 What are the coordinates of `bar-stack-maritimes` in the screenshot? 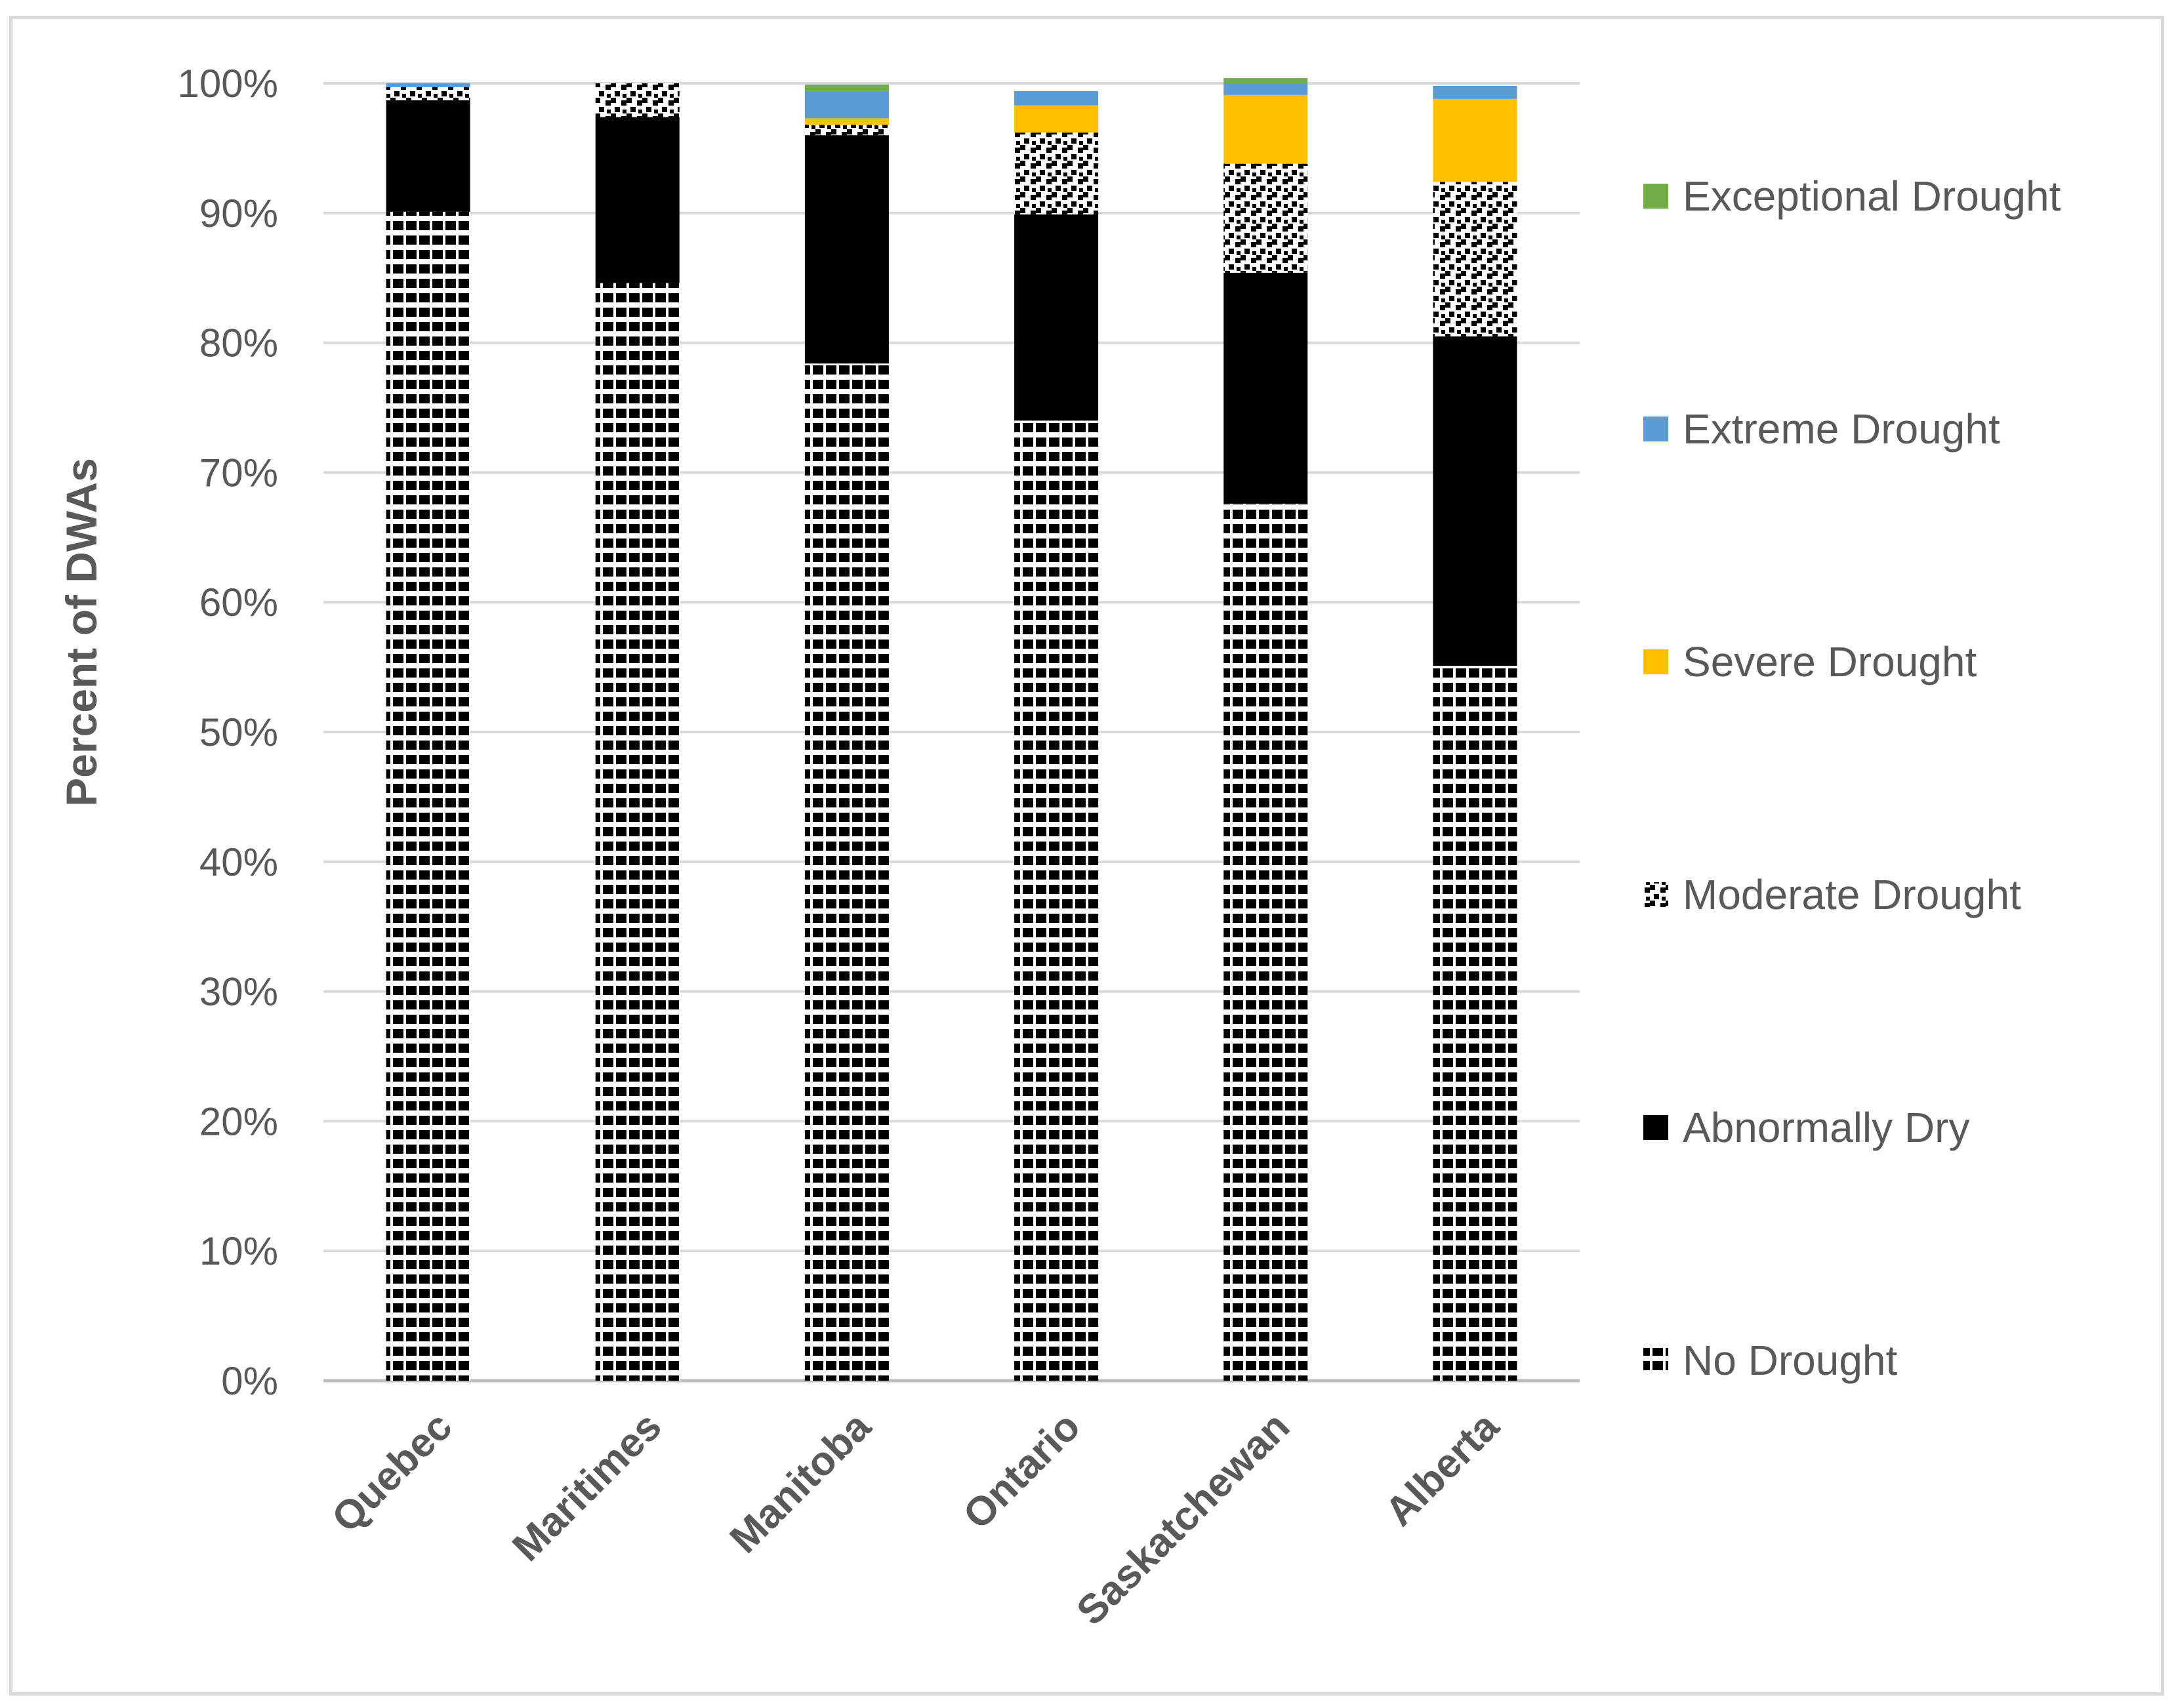 It's located at (637, 732).